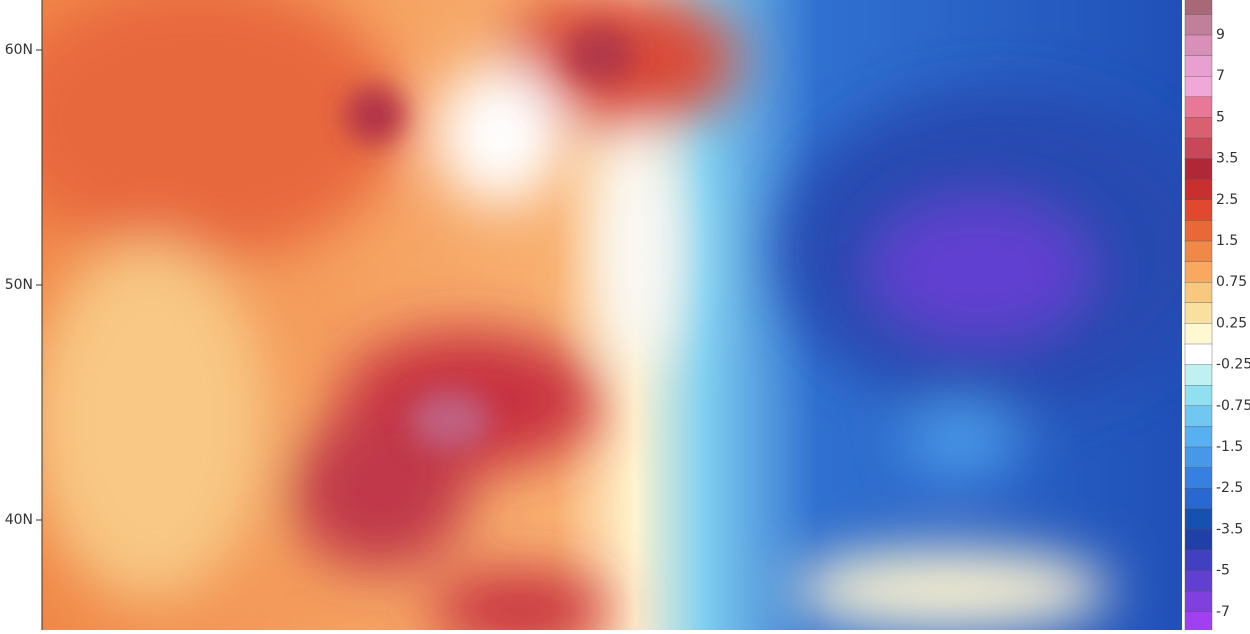 The height and width of the screenshot is (634, 1250). I want to click on colorbar-label: 3.5, so click(1227, 159).